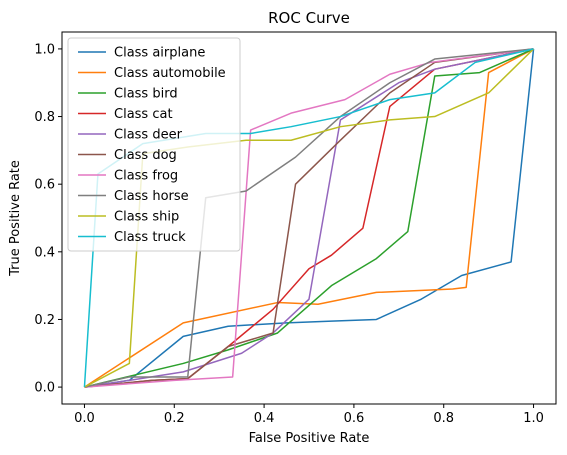 The image size is (567, 455). What do you see at coordinates (309, 438) in the screenshot?
I see `x-axis-label: False Positive Rate` at bounding box center [309, 438].